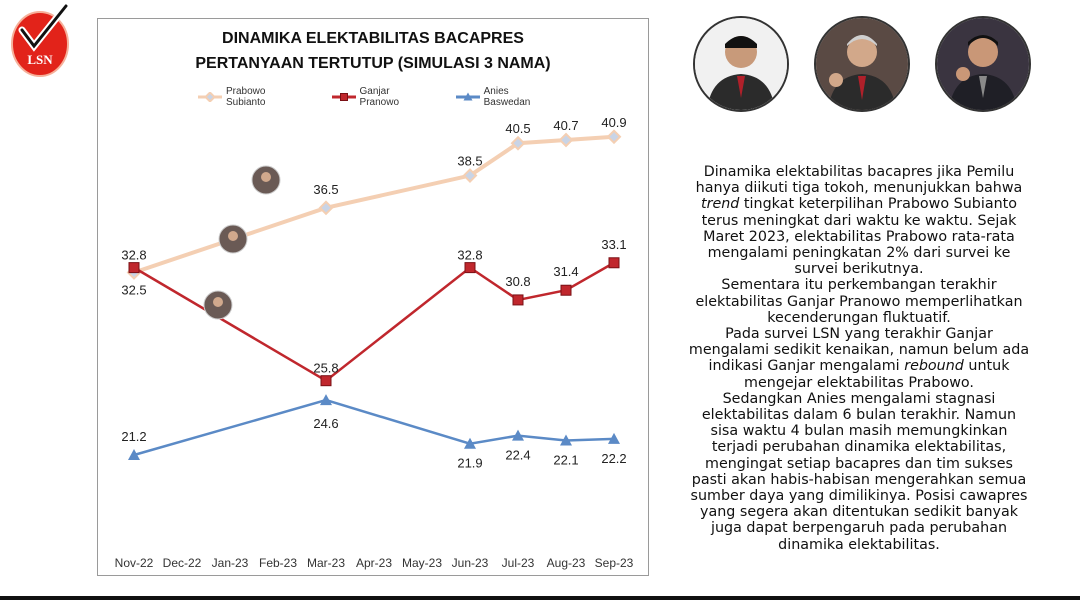  Describe the element at coordinates (373, 63) in the screenshot. I see `chart-subtitle: PERTANYAAN TERTUTUP (SIMULASI 3 NAMA)` at that location.